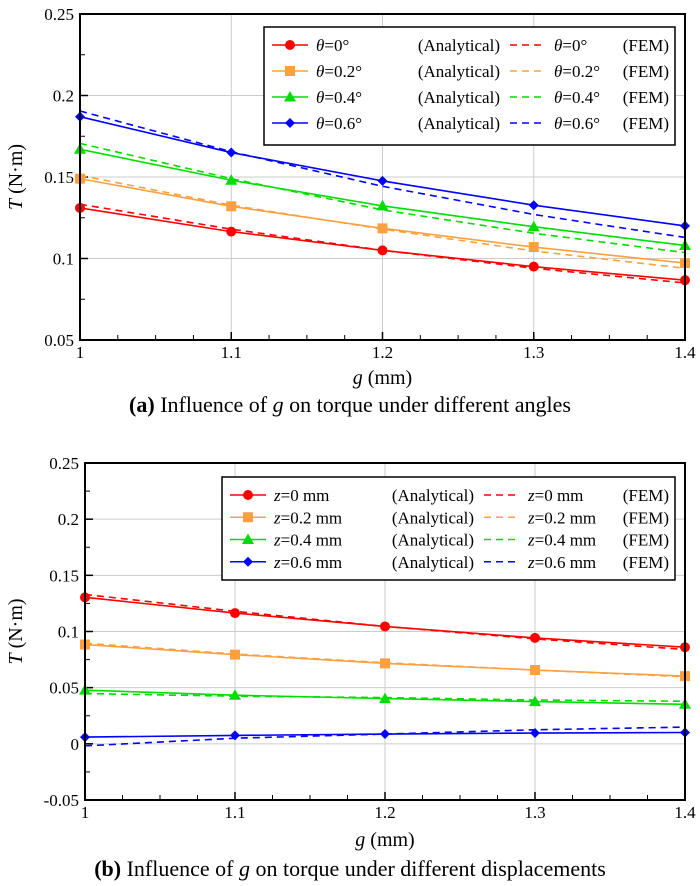 This screenshot has width=700, height=886. I want to click on series-z0.4mm-fem, so click(385, 697).